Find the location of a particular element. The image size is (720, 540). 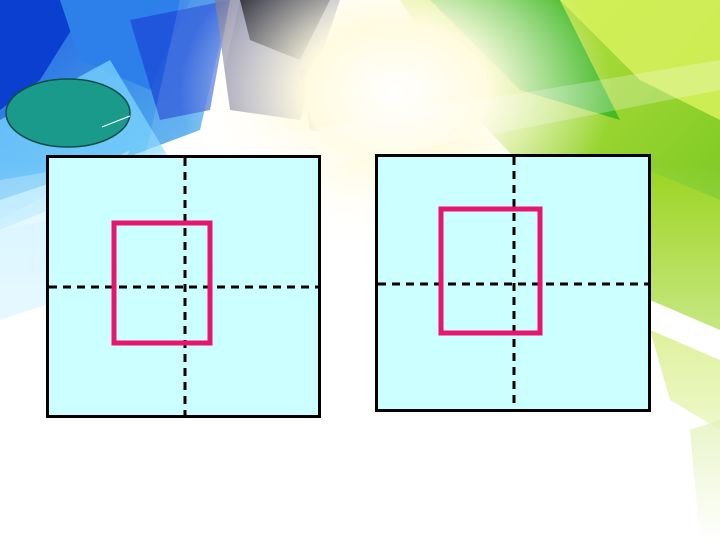

callout-bubble is located at coordinates (68, 113).